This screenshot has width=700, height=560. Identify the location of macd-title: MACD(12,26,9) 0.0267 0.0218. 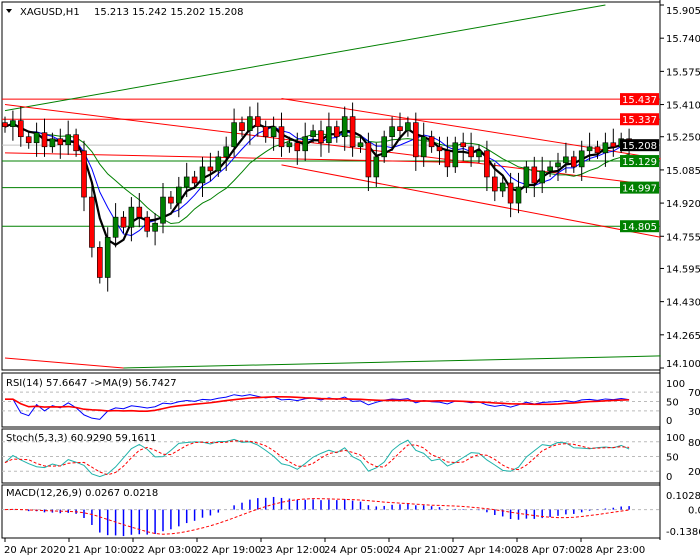
(82, 493).